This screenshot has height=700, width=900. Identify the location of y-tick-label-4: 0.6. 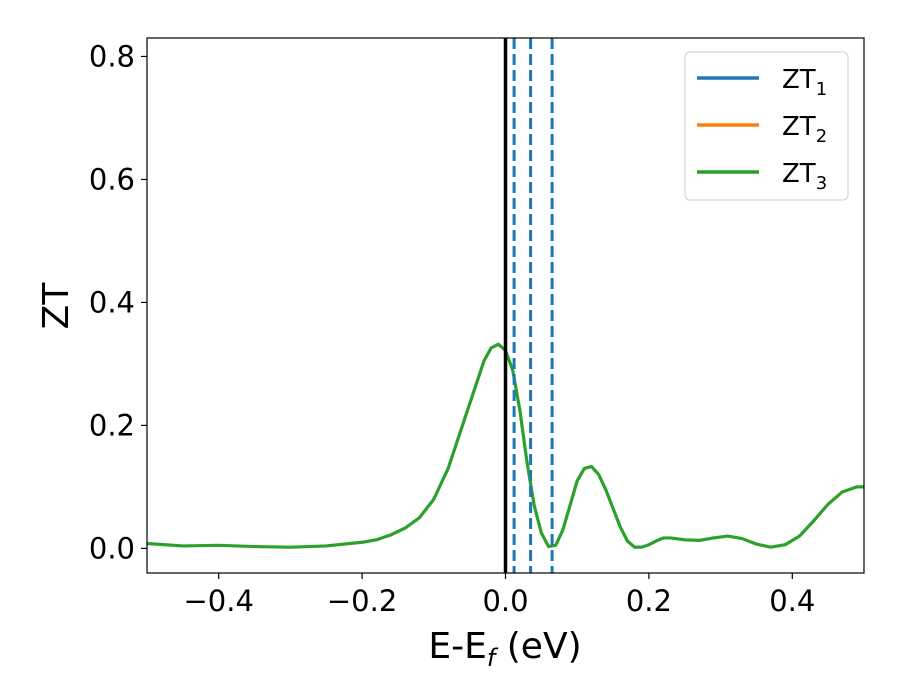
(112, 179).